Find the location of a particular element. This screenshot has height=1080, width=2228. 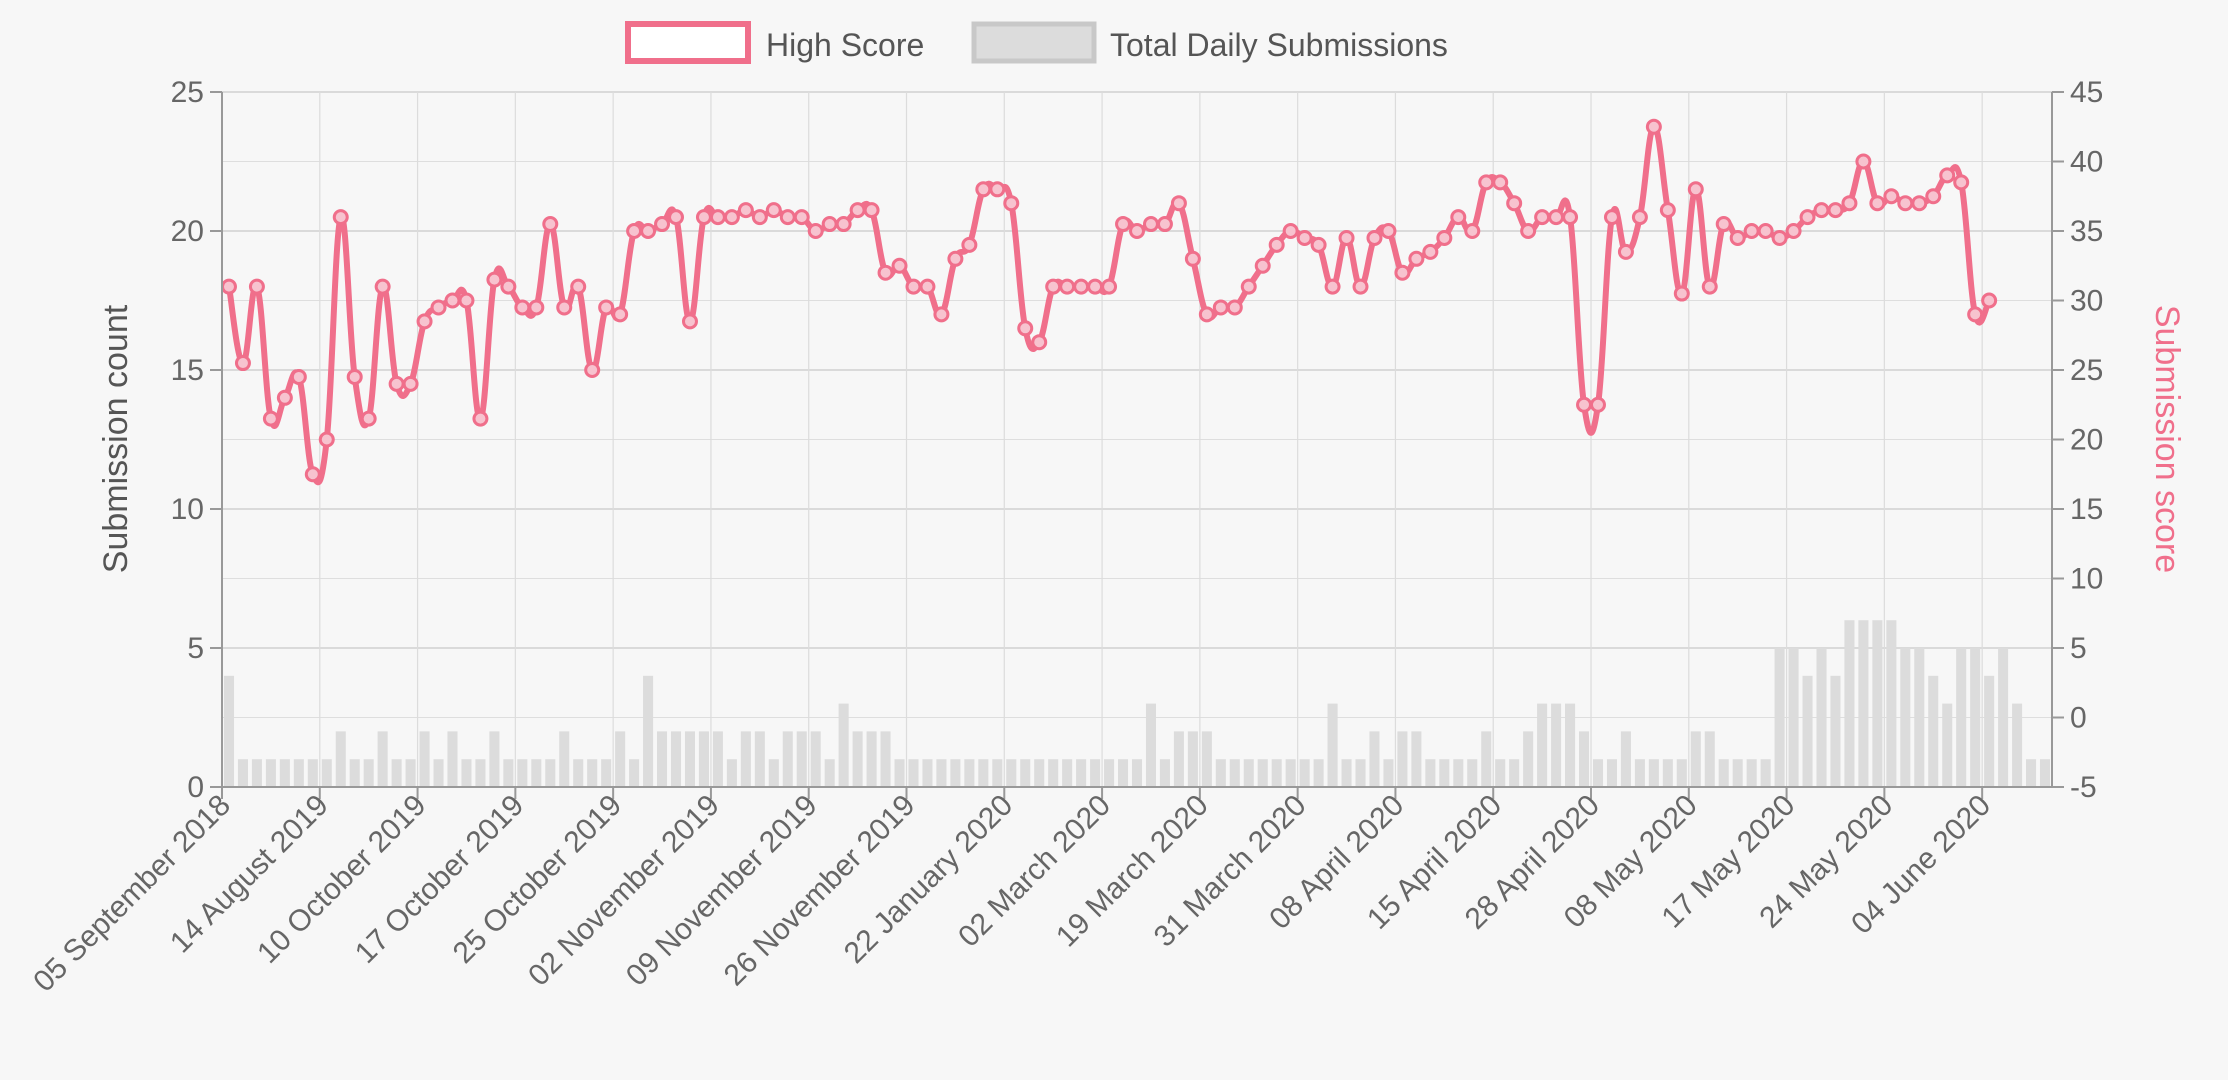

legend-swatch-total-daily-submissions is located at coordinates (1034, 42).